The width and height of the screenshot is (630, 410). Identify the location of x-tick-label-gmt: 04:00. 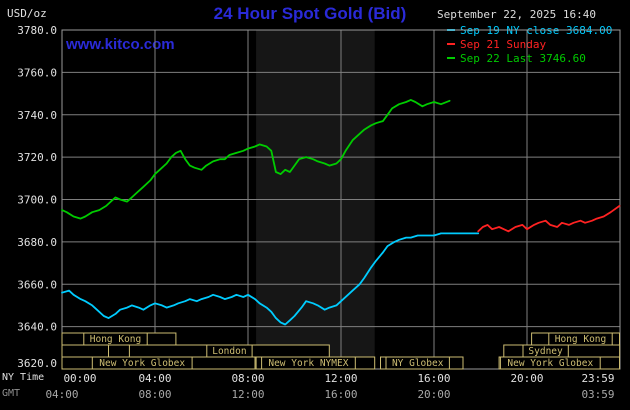
(61, 394).